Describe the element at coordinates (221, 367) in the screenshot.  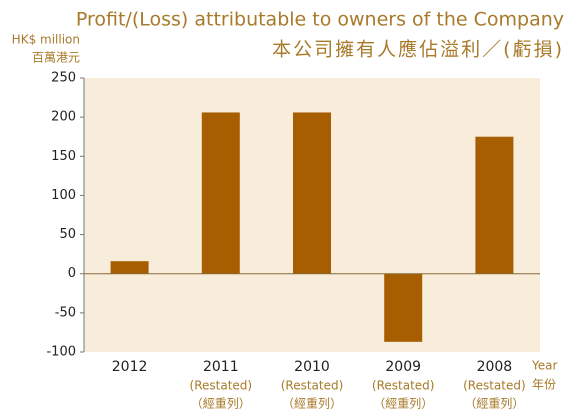
I see `x-tick-label: 2011` at that location.